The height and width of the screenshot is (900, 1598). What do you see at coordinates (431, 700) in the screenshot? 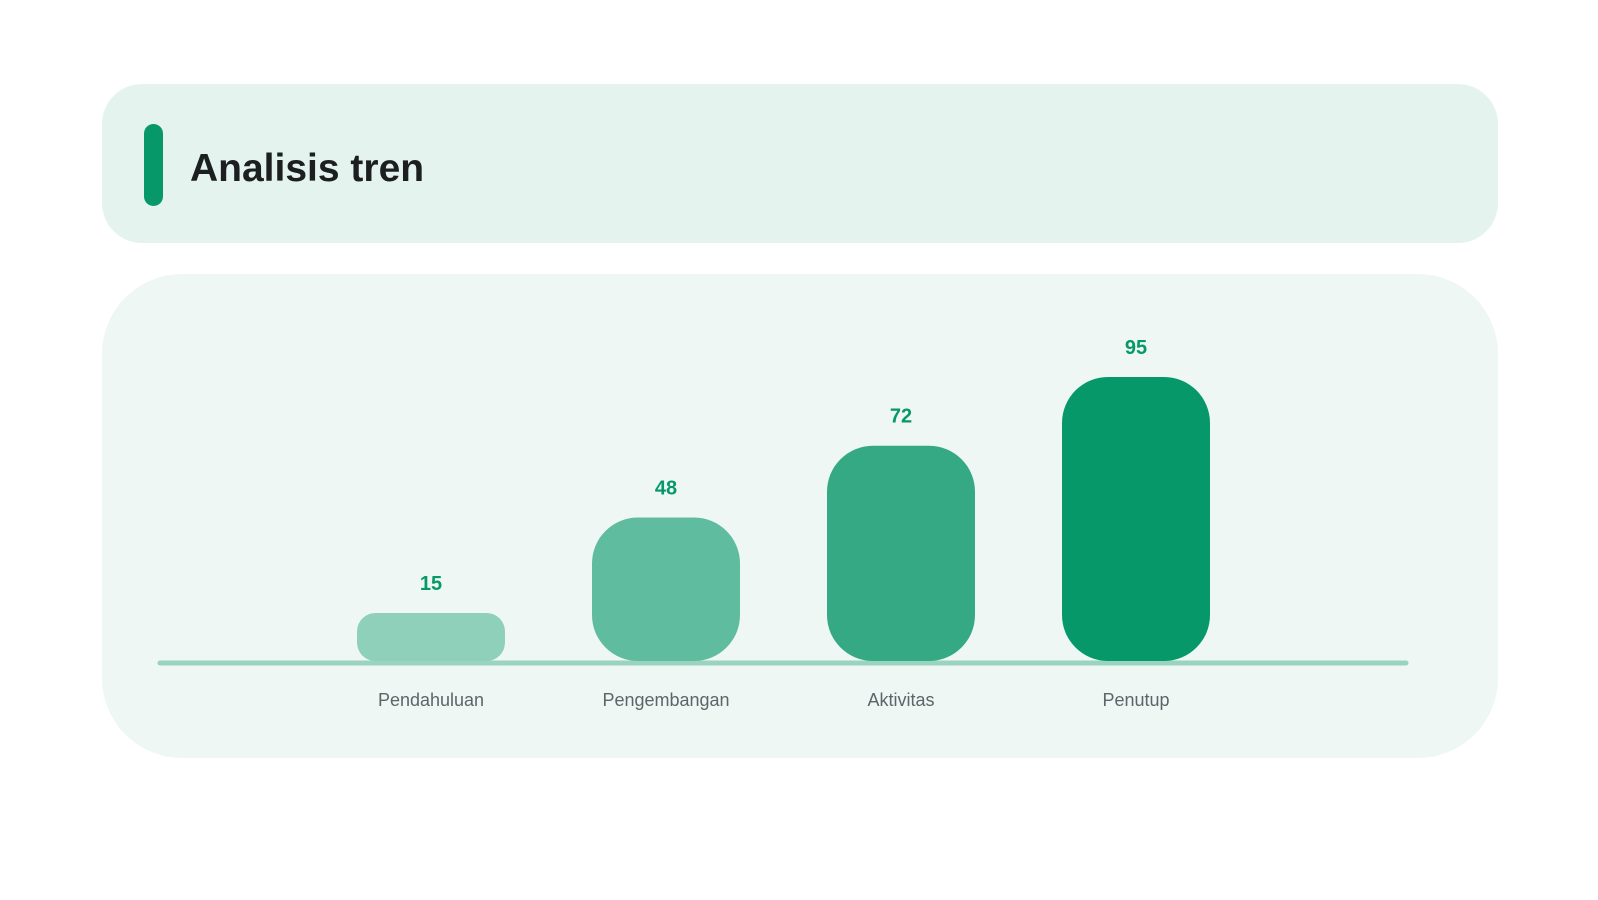
I see `category-label: Pendahuluan` at bounding box center [431, 700].